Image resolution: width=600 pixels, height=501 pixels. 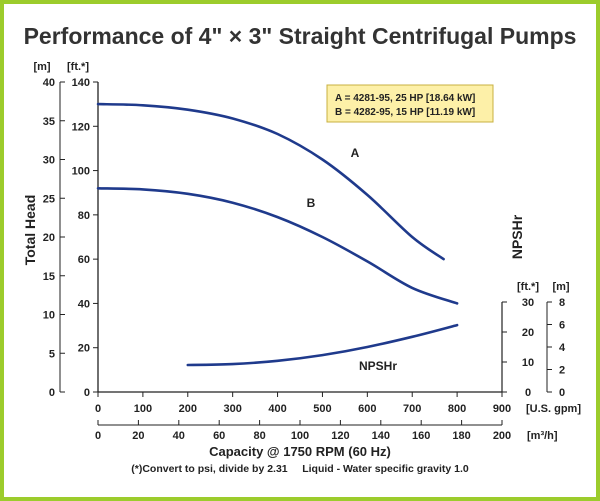 What do you see at coordinates (259, 436) in the screenshot?
I see `x2-tick-label: 80` at bounding box center [259, 436].